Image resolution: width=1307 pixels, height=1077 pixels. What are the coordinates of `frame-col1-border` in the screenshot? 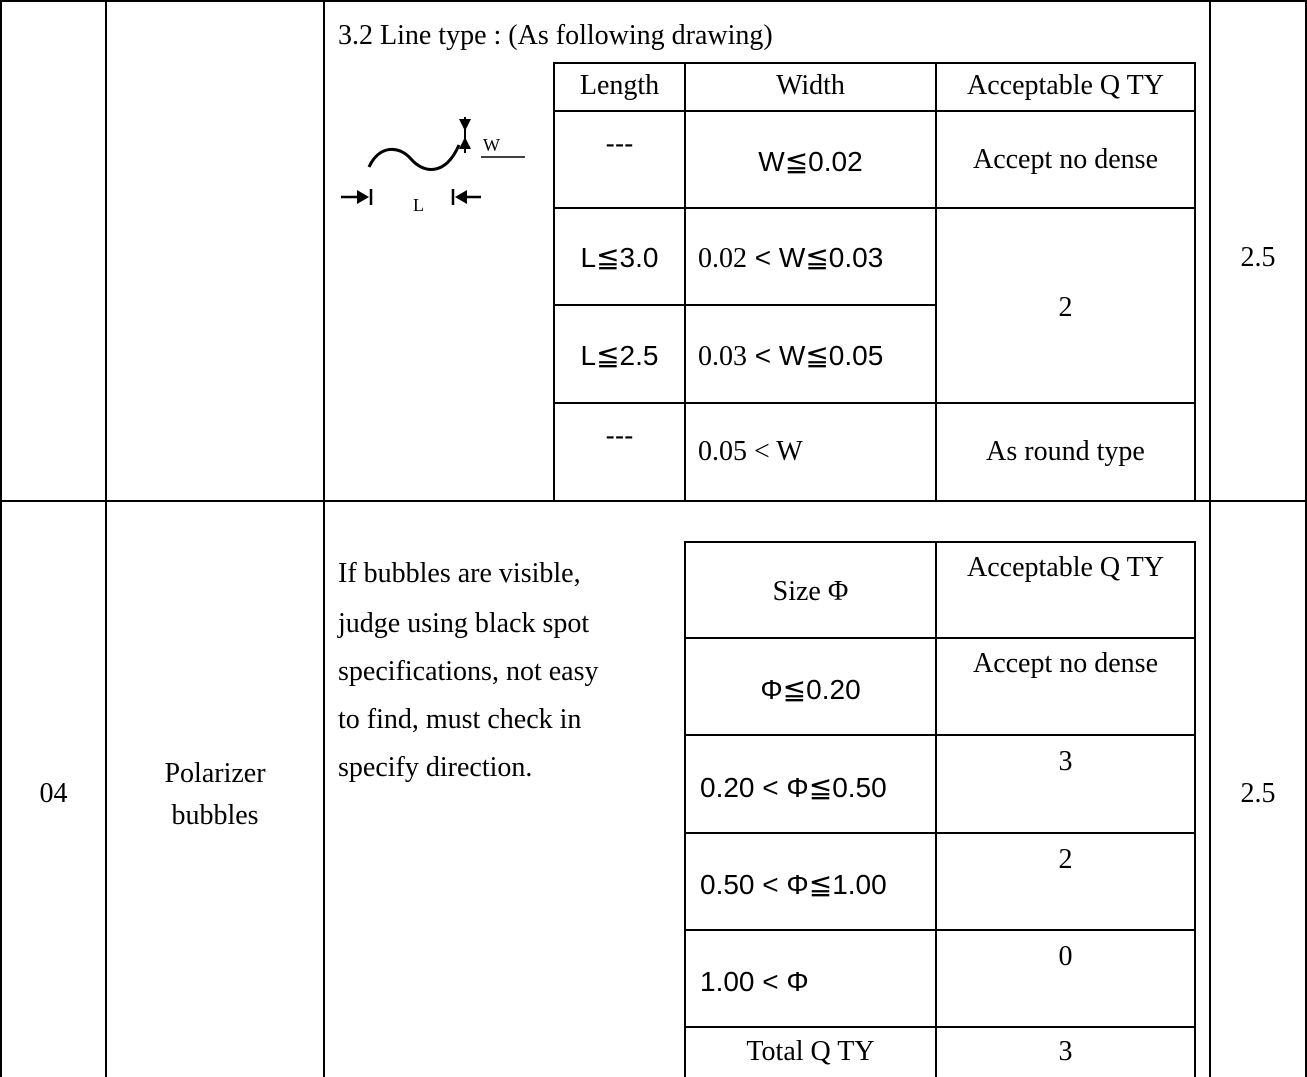 It's located at (106, 538).